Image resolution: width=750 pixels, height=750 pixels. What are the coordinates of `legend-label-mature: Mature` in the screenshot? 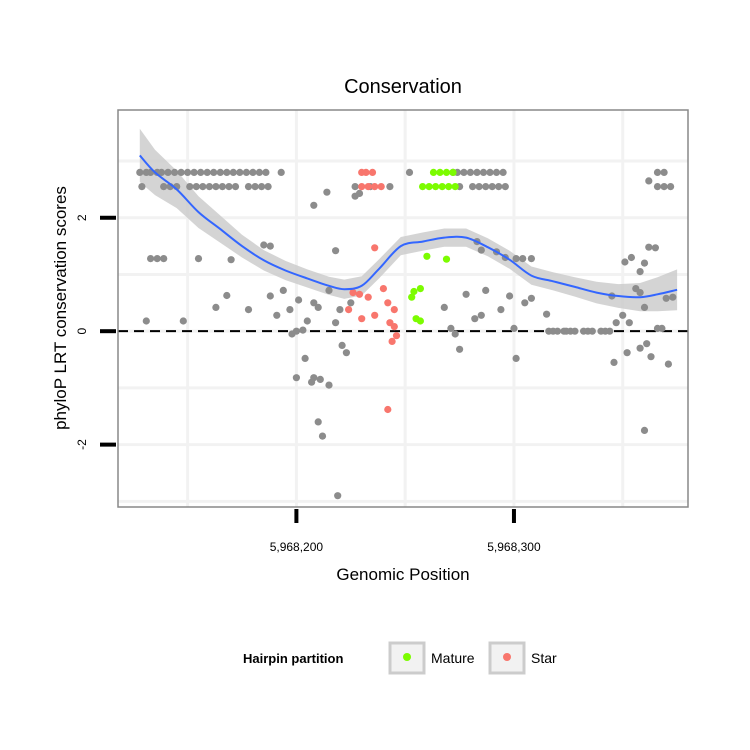 It's located at (453, 658).